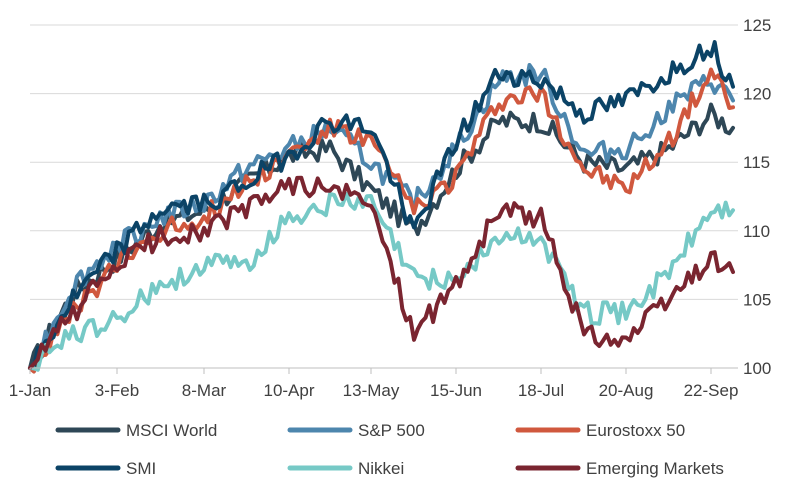  What do you see at coordinates (756, 231) in the screenshot?
I see `y-tick-label: 110` at bounding box center [756, 231].